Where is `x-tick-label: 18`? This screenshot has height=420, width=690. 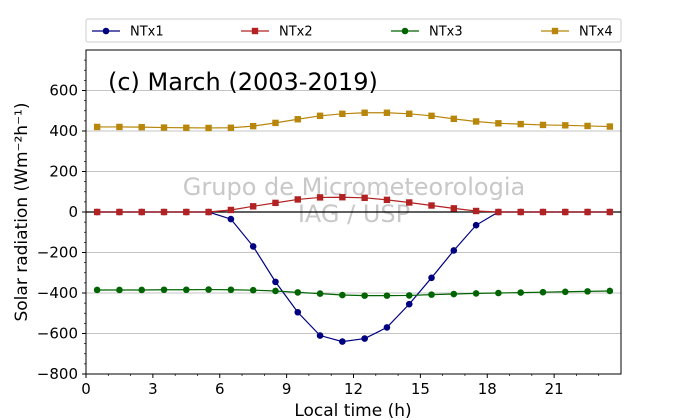 x-tick-label: 18 is located at coordinates (487, 389).